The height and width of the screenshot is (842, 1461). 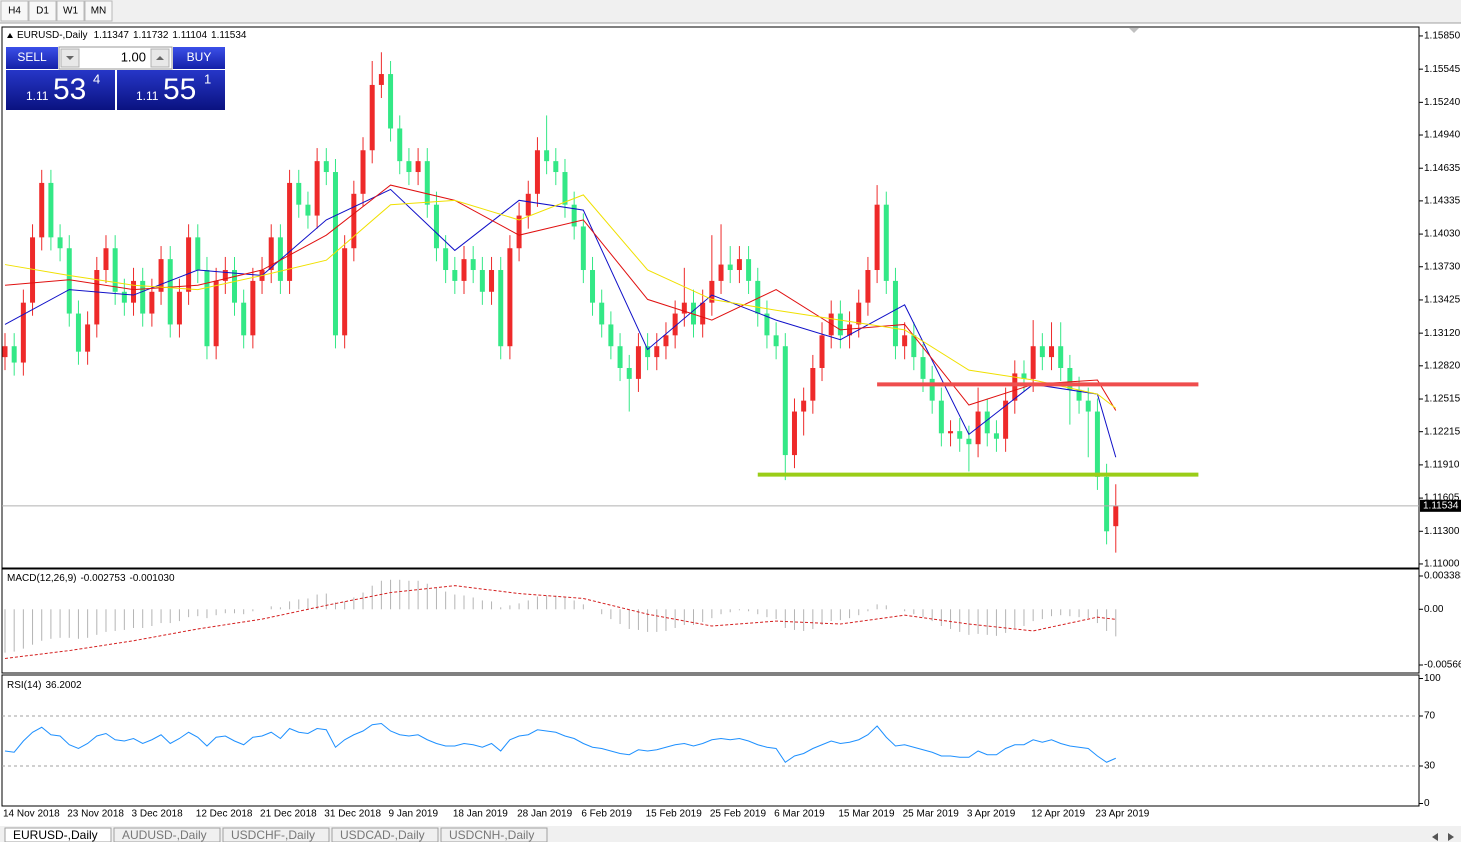 I want to click on buy-button, so click(x=199, y=58).